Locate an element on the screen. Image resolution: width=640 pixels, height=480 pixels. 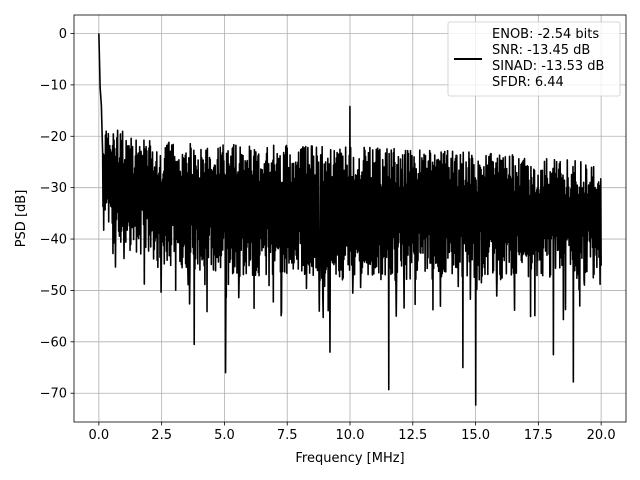
x-tick-label: 17.5 is located at coordinates (538, 435).